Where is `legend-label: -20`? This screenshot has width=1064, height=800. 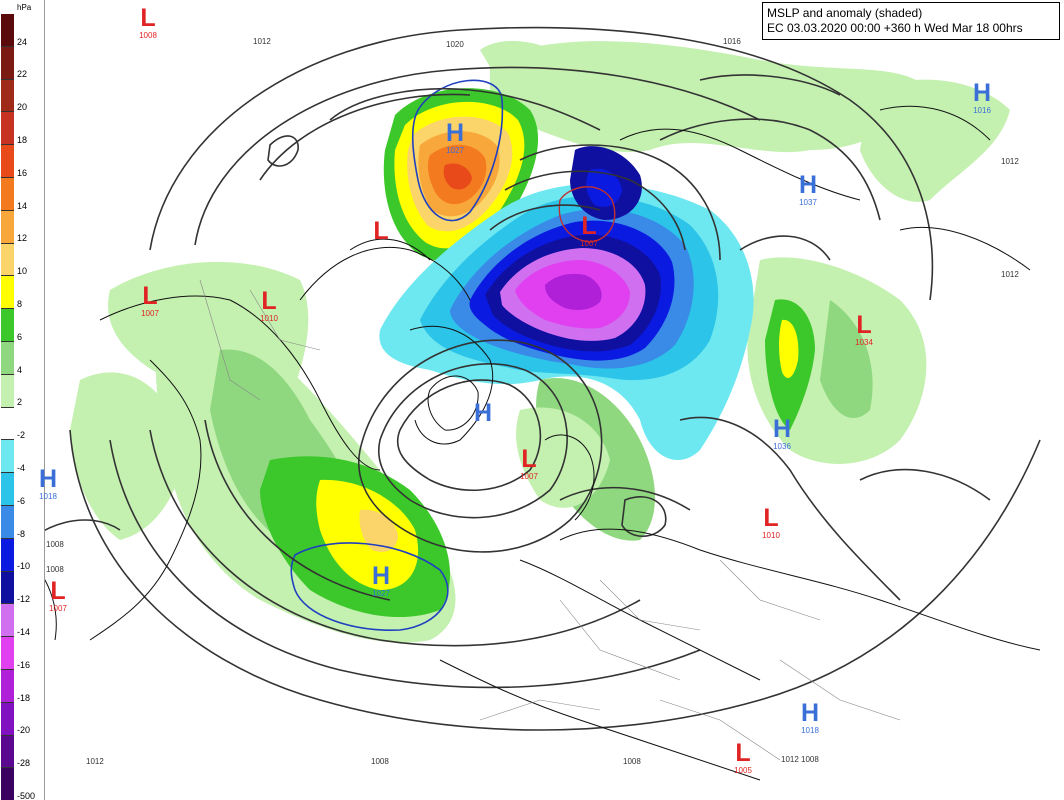 legend-label: -20 is located at coordinates (24, 730).